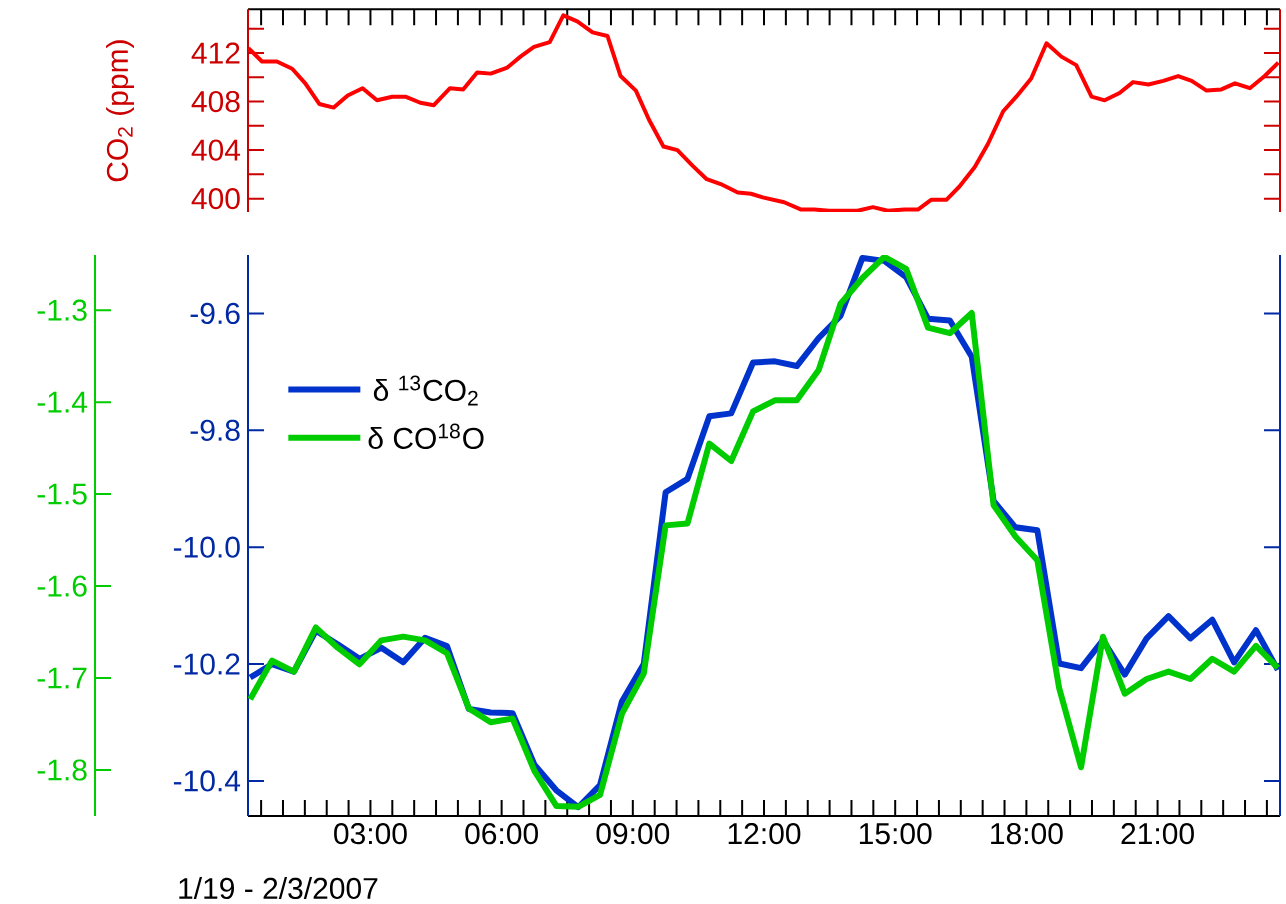 Image resolution: width=1286 pixels, height=904 pixels. I want to click on x-tick-label: 12:00, so click(764, 834).